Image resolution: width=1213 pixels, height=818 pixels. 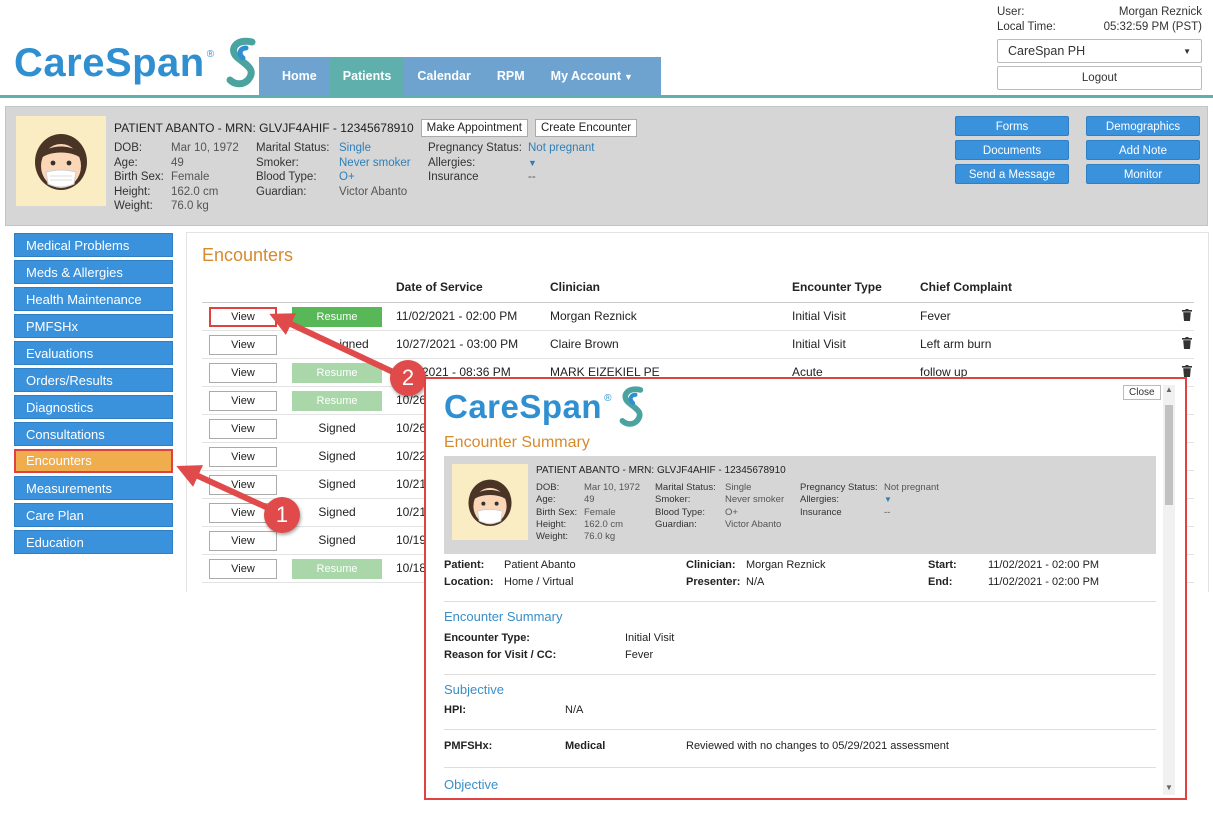 What do you see at coordinates (887, 512) in the screenshot?
I see `insurance-value: --` at bounding box center [887, 512].